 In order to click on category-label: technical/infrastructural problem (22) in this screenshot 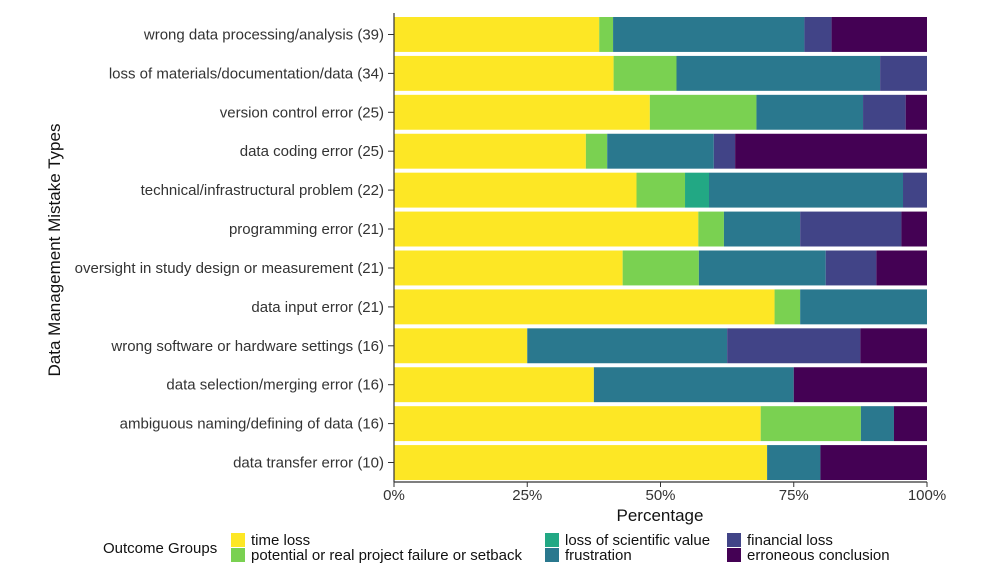, I will do `click(262, 190)`.